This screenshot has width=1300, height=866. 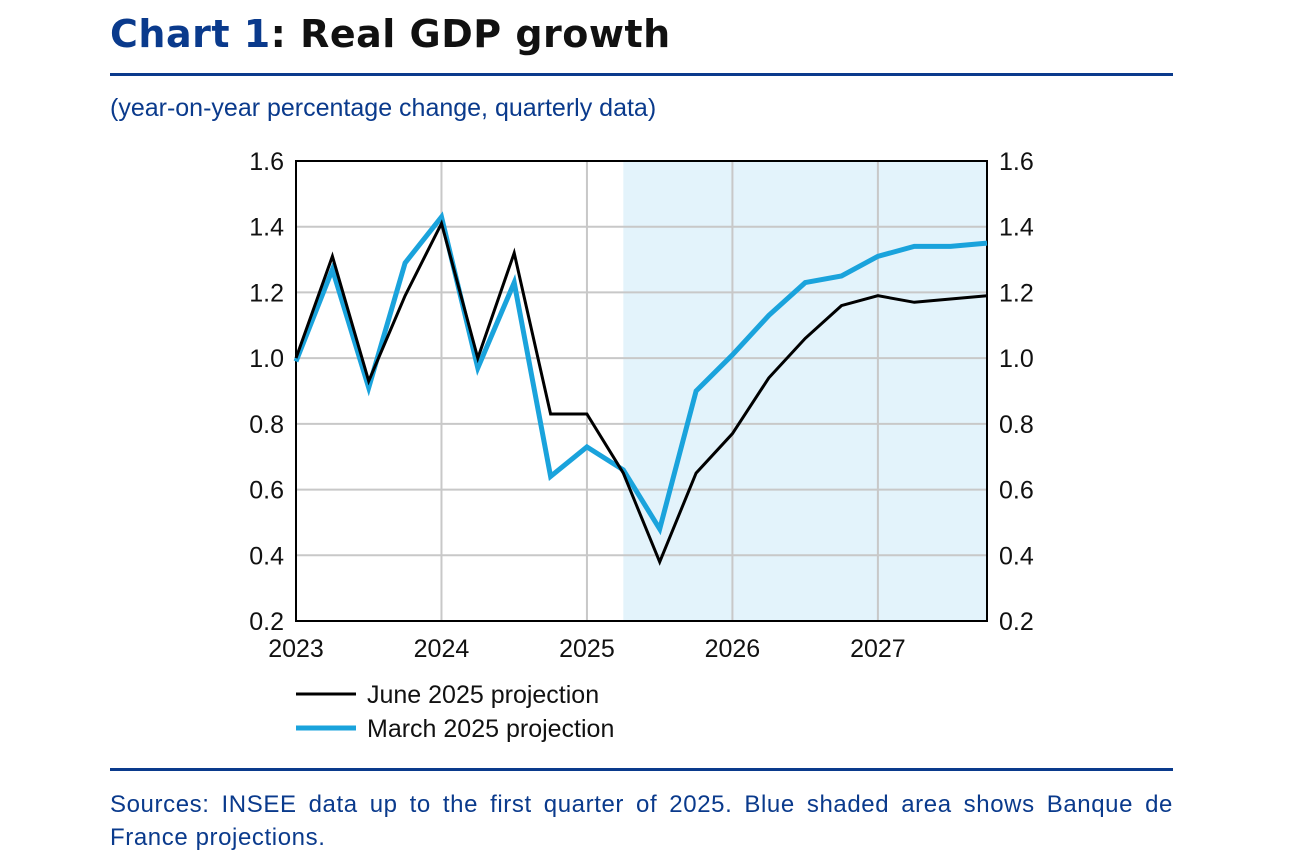 I want to click on x-tick-label: 2023, so click(x=296, y=649).